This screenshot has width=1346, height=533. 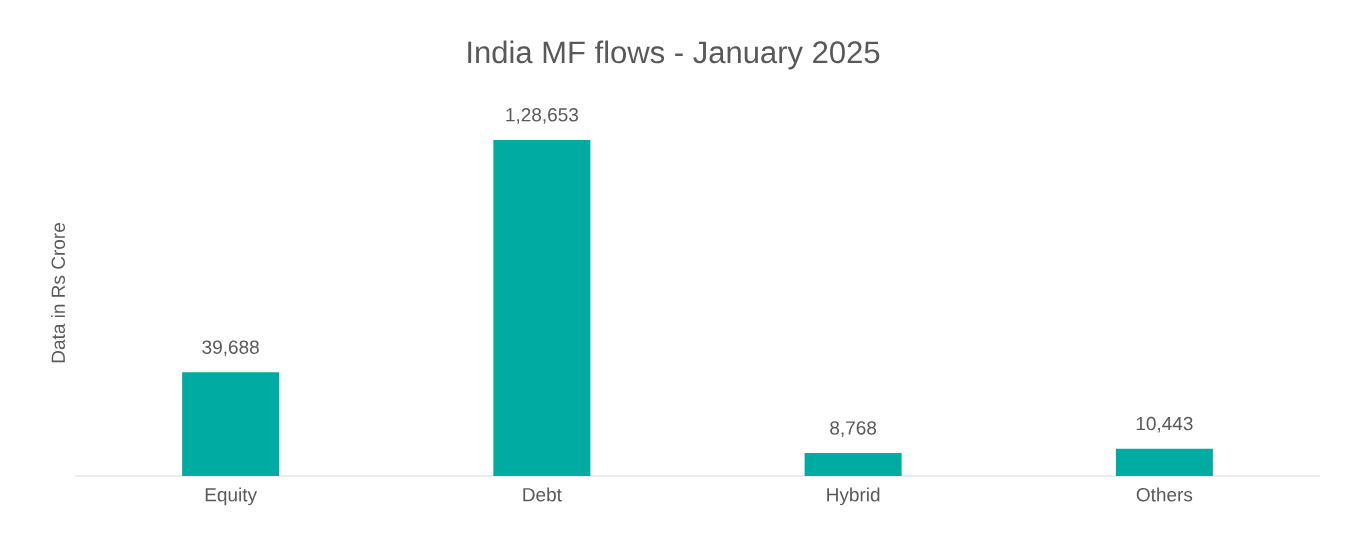 What do you see at coordinates (1164, 494) in the screenshot?
I see `x-tick-label: Others` at bounding box center [1164, 494].